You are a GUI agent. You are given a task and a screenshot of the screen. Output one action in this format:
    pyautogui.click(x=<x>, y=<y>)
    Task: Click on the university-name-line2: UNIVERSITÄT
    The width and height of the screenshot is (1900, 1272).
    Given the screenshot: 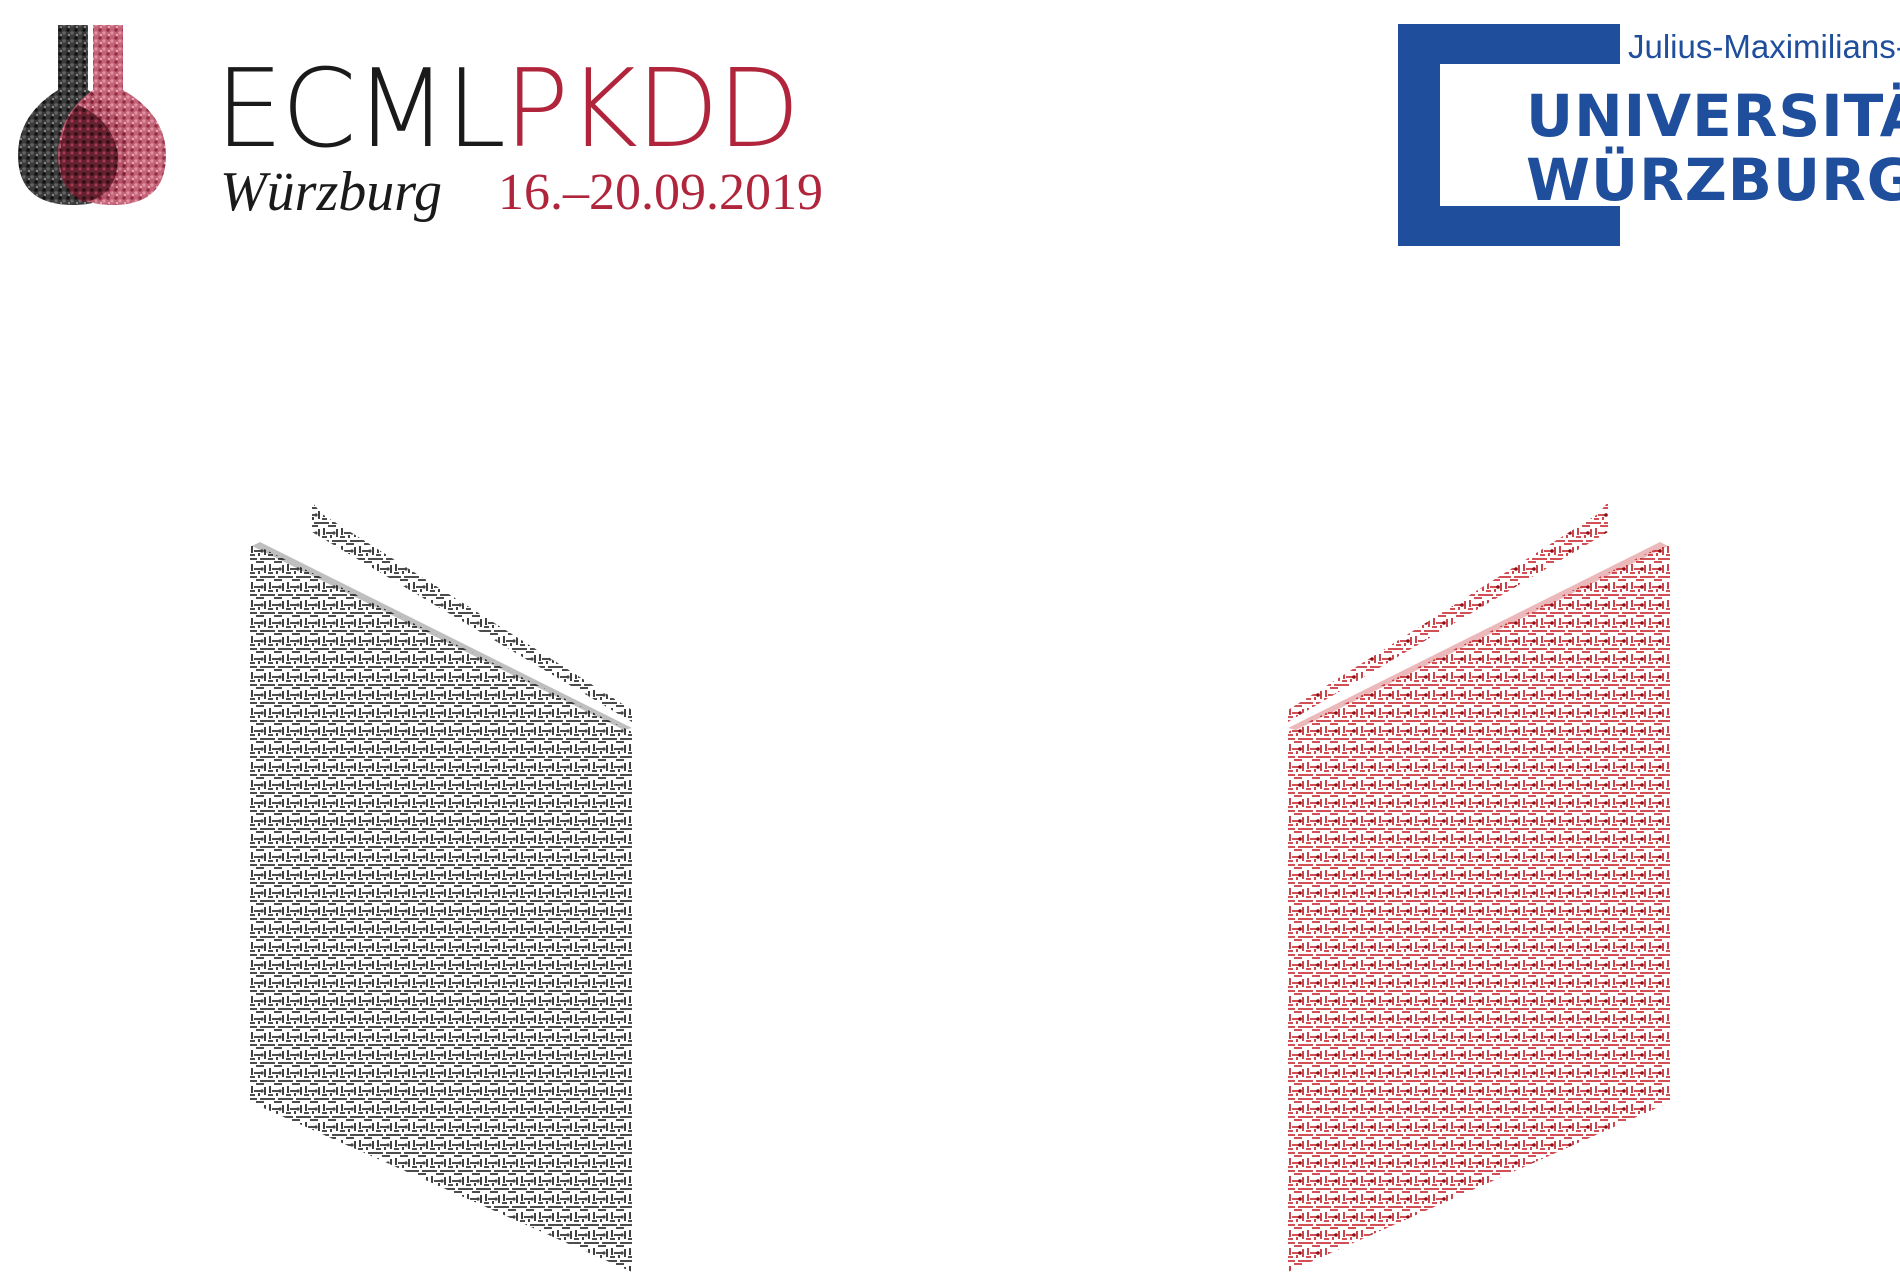 What is the action you would take?
    pyautogui.click(x=1713, y=116)
    